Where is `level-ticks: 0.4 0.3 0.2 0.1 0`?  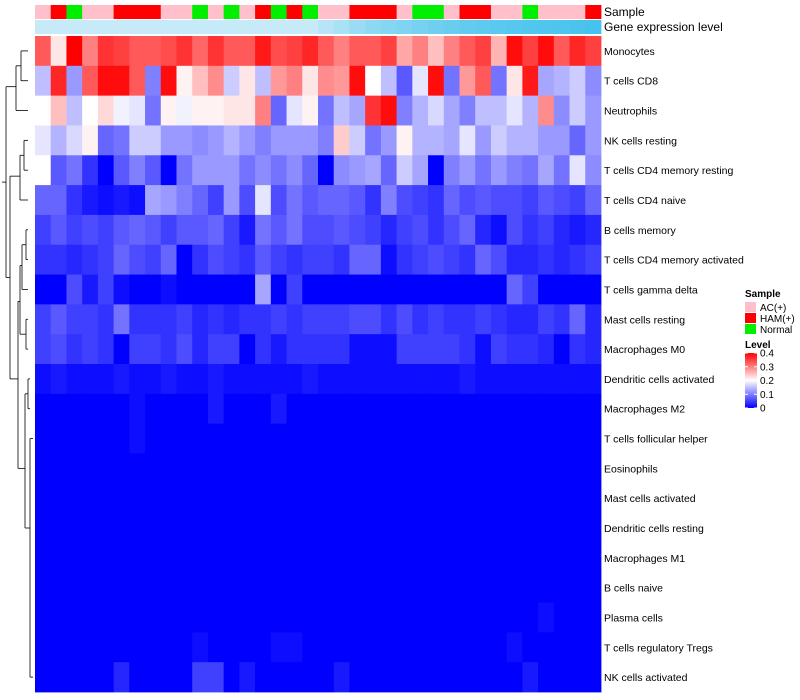 level-ticks: 0.4 0.3 0.2 0.1 0 is located at coordinates (759, 382).